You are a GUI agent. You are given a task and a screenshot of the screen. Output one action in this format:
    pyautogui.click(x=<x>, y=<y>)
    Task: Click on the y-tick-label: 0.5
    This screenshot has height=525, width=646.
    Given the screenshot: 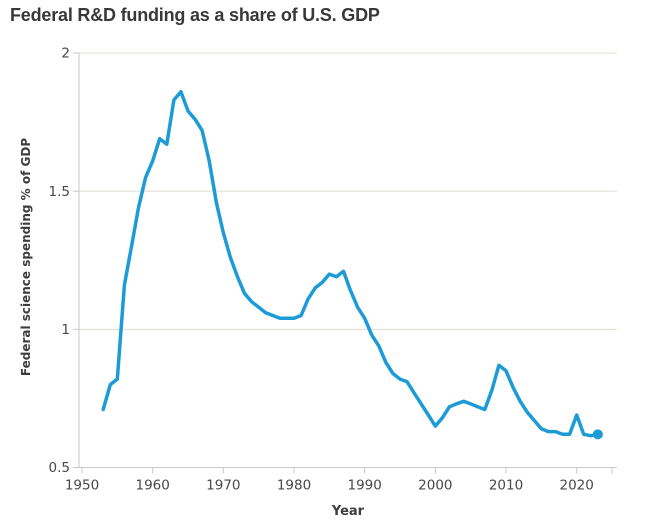 What is the action you would take?
    pyautogui.click(x=59, y=468)
    